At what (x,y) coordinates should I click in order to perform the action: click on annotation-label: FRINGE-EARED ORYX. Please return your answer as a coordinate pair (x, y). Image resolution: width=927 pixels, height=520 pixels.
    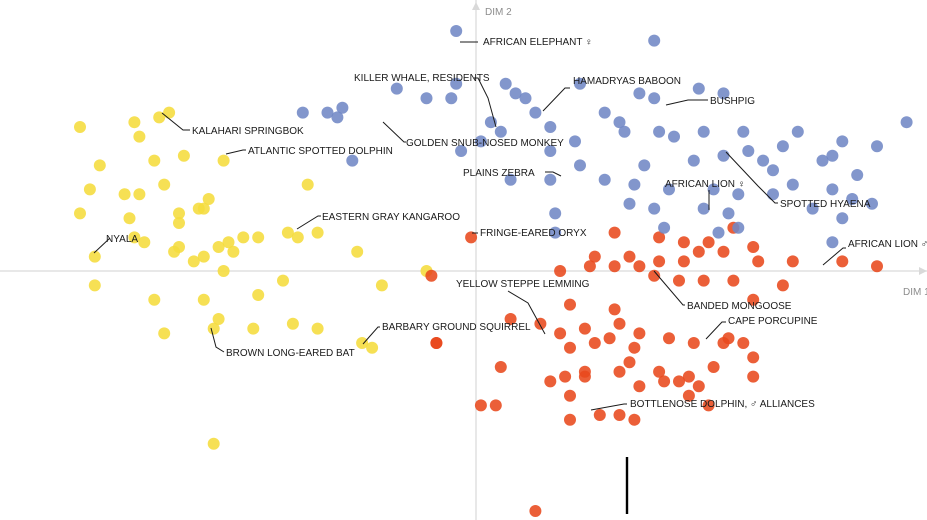
    Looking at the image, I should click on (533, 233).